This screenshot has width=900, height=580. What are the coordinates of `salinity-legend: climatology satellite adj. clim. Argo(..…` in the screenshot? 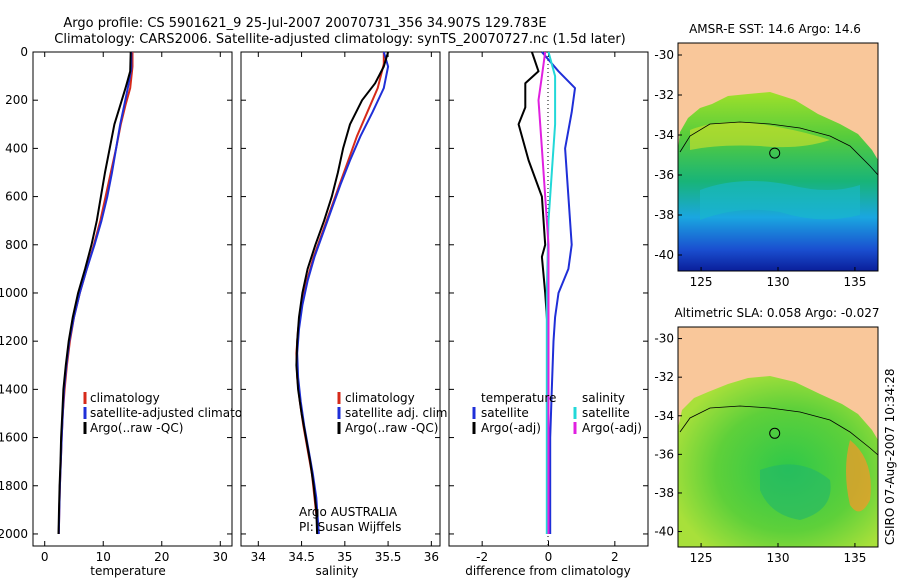 It's located at (394, 413).